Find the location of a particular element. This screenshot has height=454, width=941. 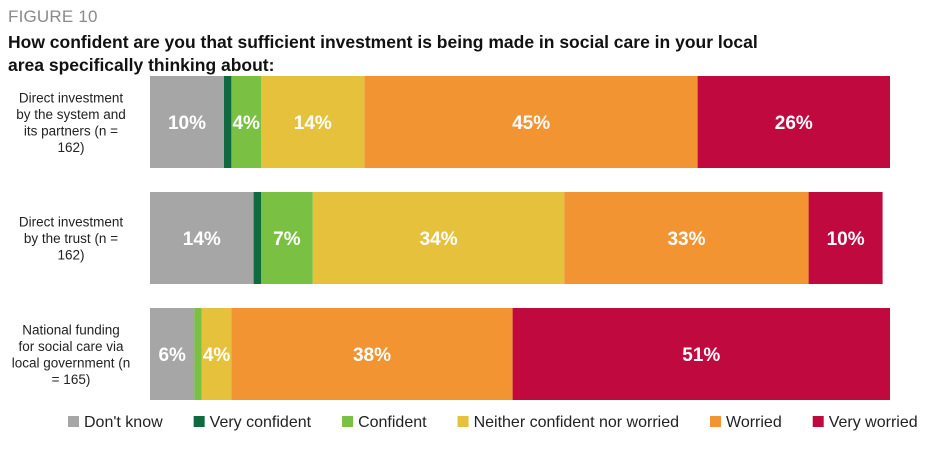

category-label: Direct investment by the trust (n = 162) is located at coordinates (71, 239).